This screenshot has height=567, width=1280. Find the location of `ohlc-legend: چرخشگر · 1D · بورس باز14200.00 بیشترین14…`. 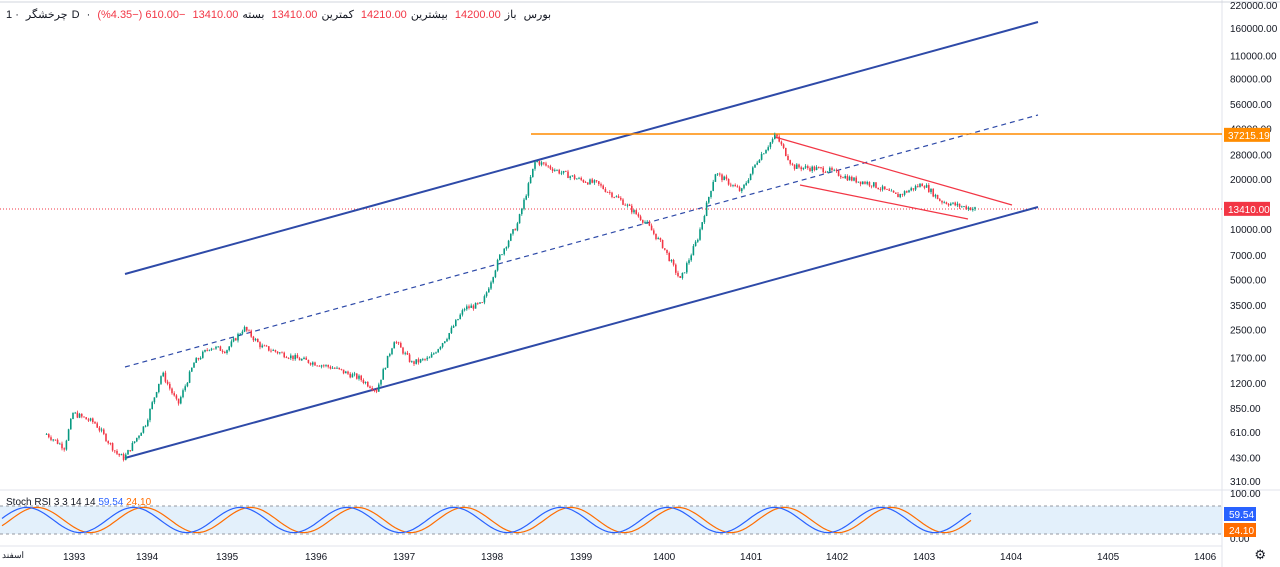

ohlc-legend: چرخشگر · 1D · بورس باز14200.00 بیشترین14… is located at coordinates (279, 15).